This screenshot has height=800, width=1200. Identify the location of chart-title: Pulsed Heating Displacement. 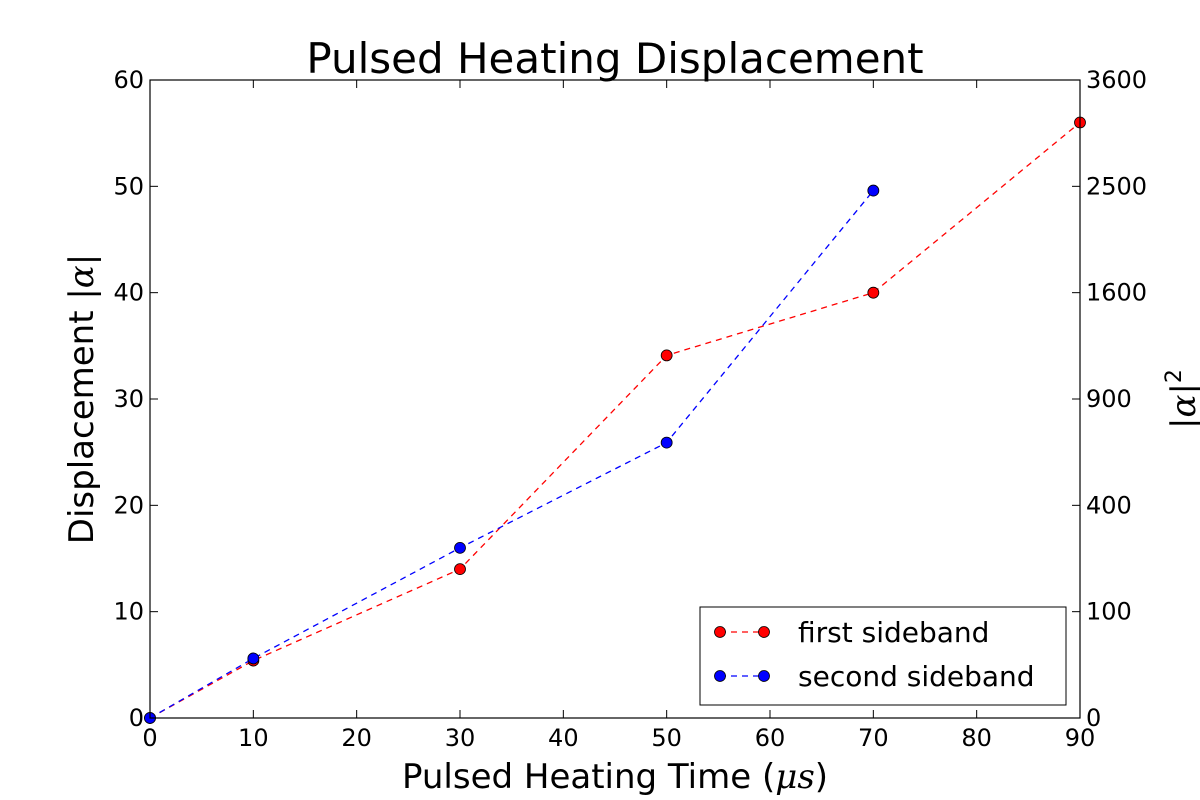
(614, 58).